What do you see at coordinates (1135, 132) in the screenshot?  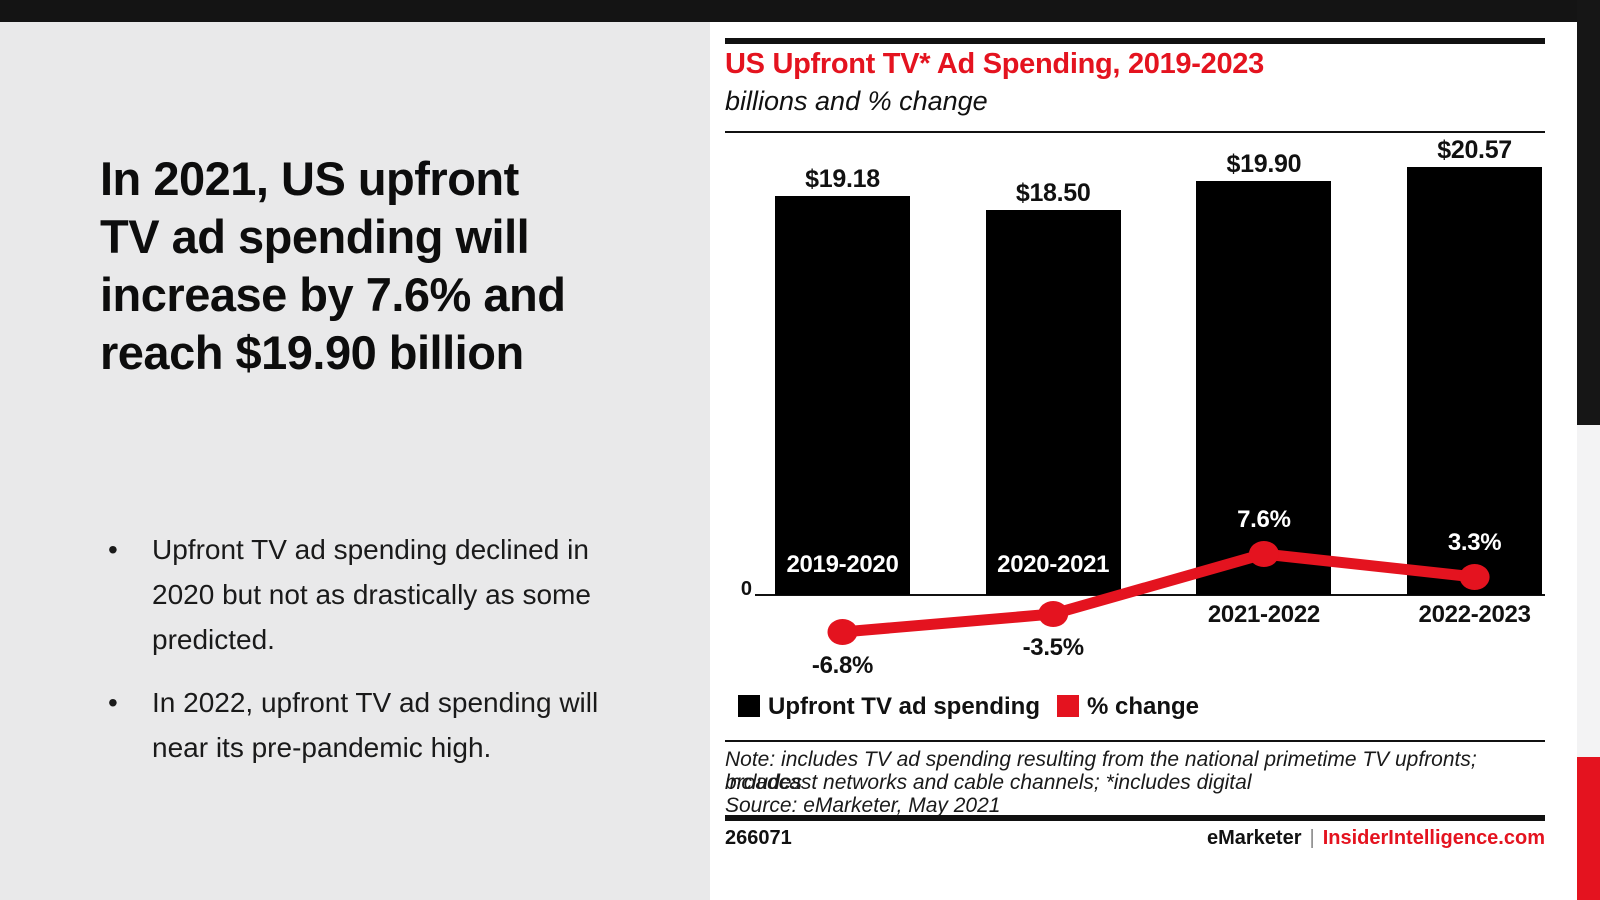 I see `title-bottom-rule` at bounding box center [1135, 132].